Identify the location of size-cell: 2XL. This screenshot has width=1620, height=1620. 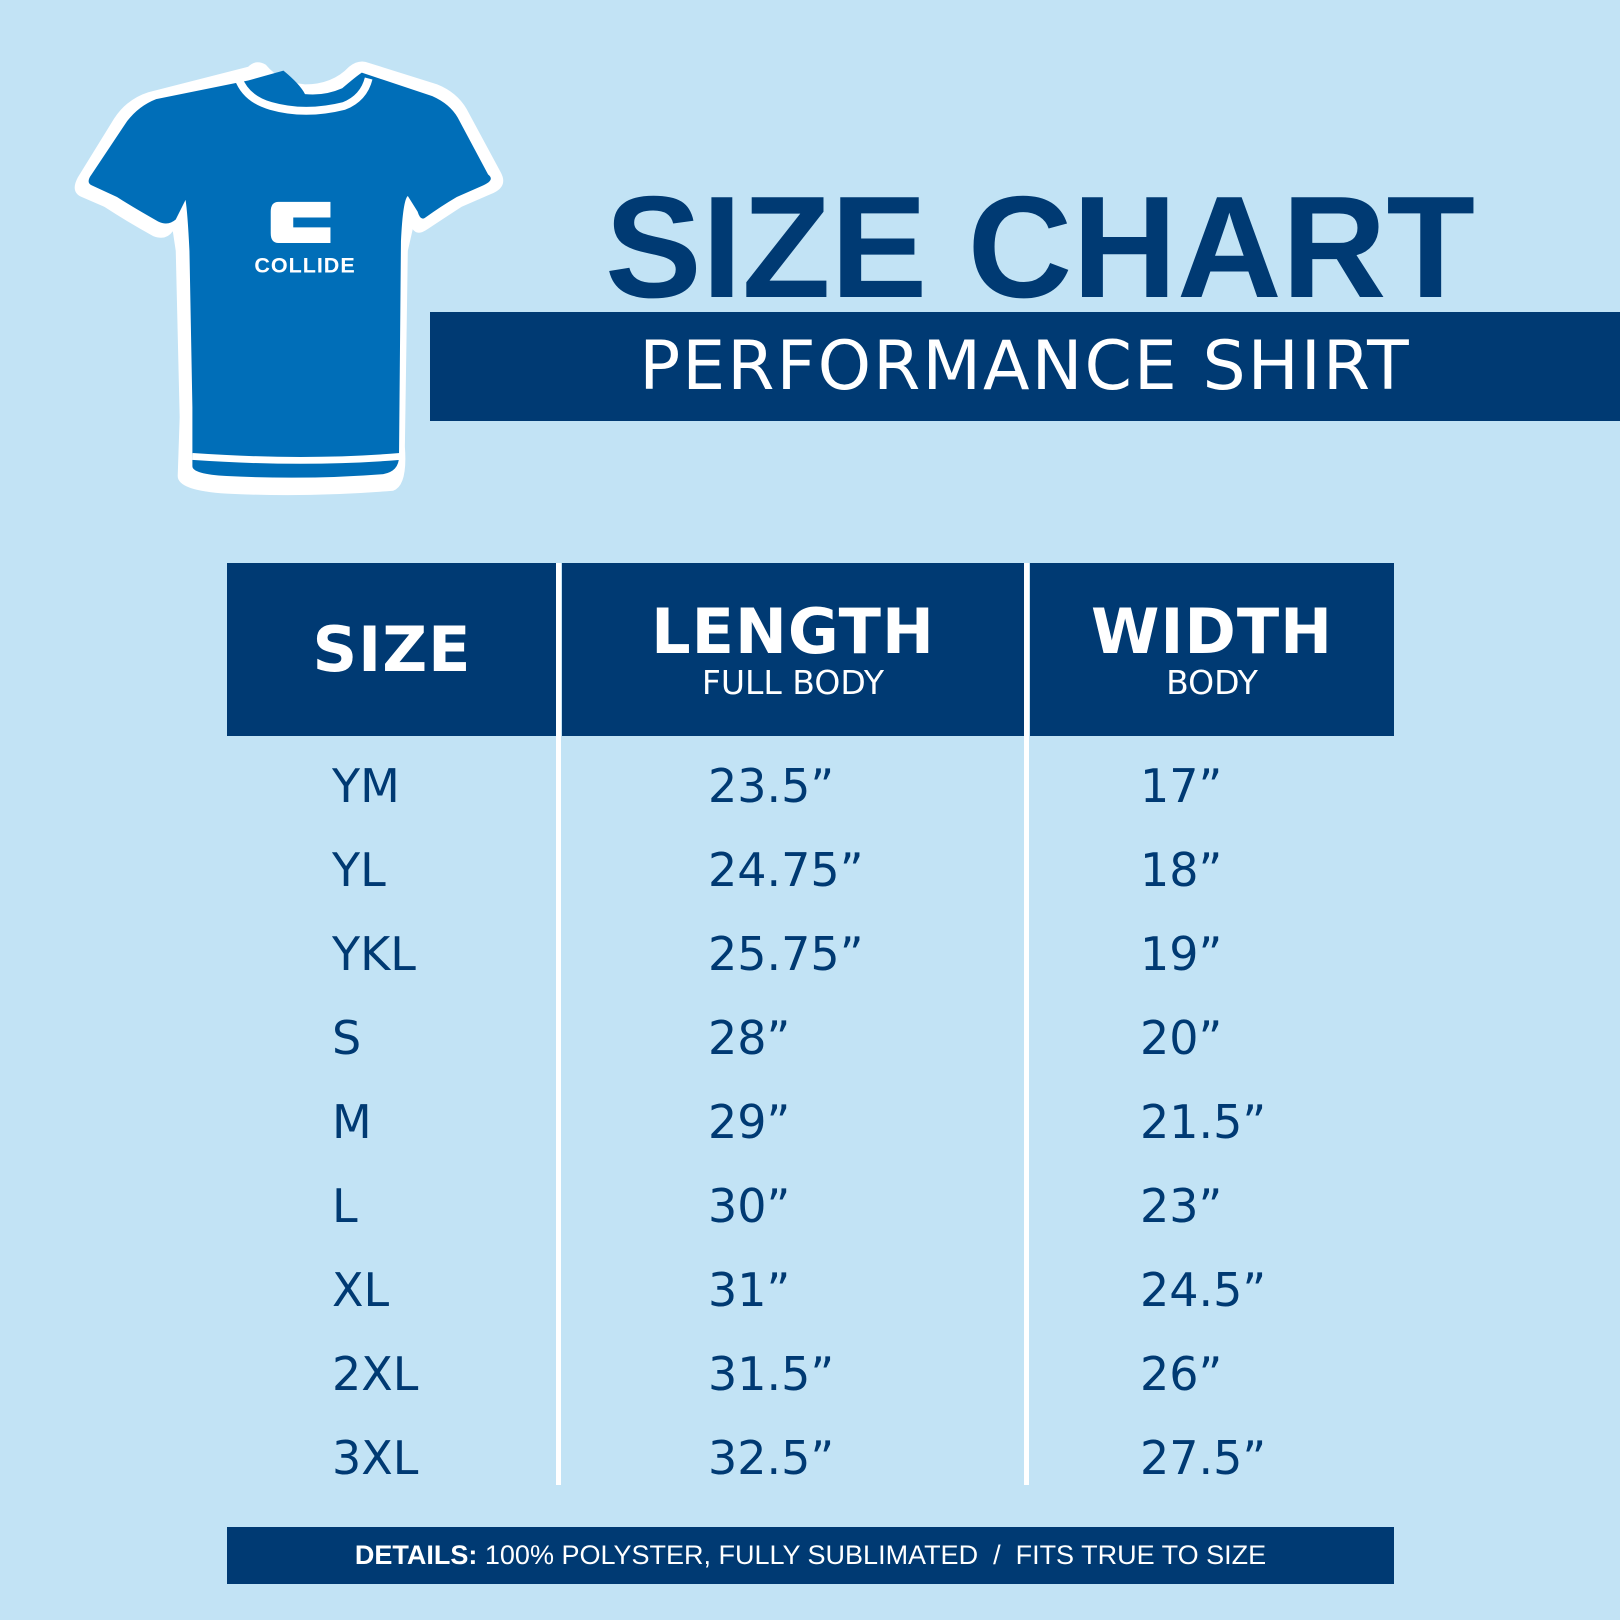
(375, 1374).